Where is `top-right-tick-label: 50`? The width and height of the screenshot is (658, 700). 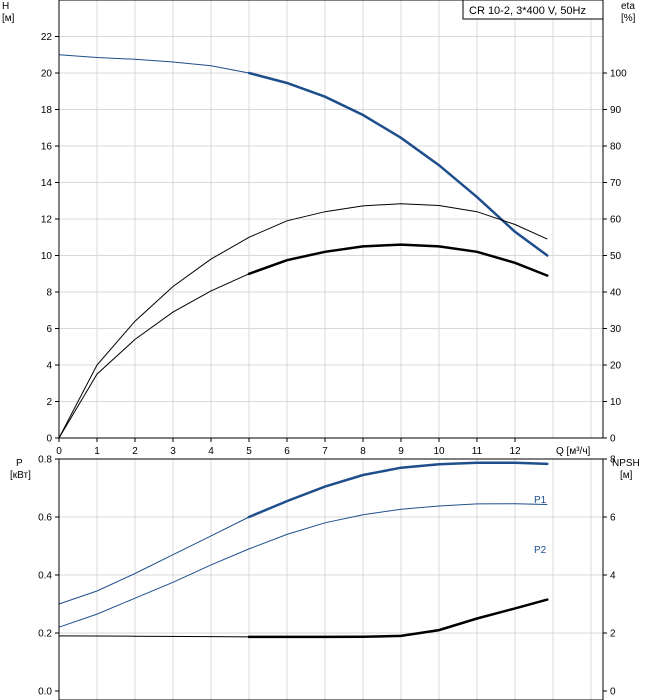 top-right-tick-label: 50 is located at coordinates (616, 256).